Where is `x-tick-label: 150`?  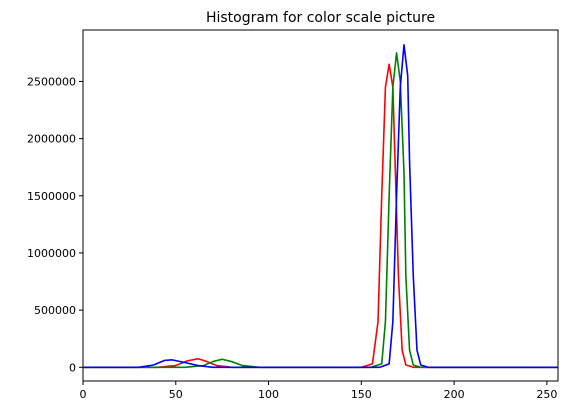 x-tick-label: 150 is located at coordinates (361, 394).